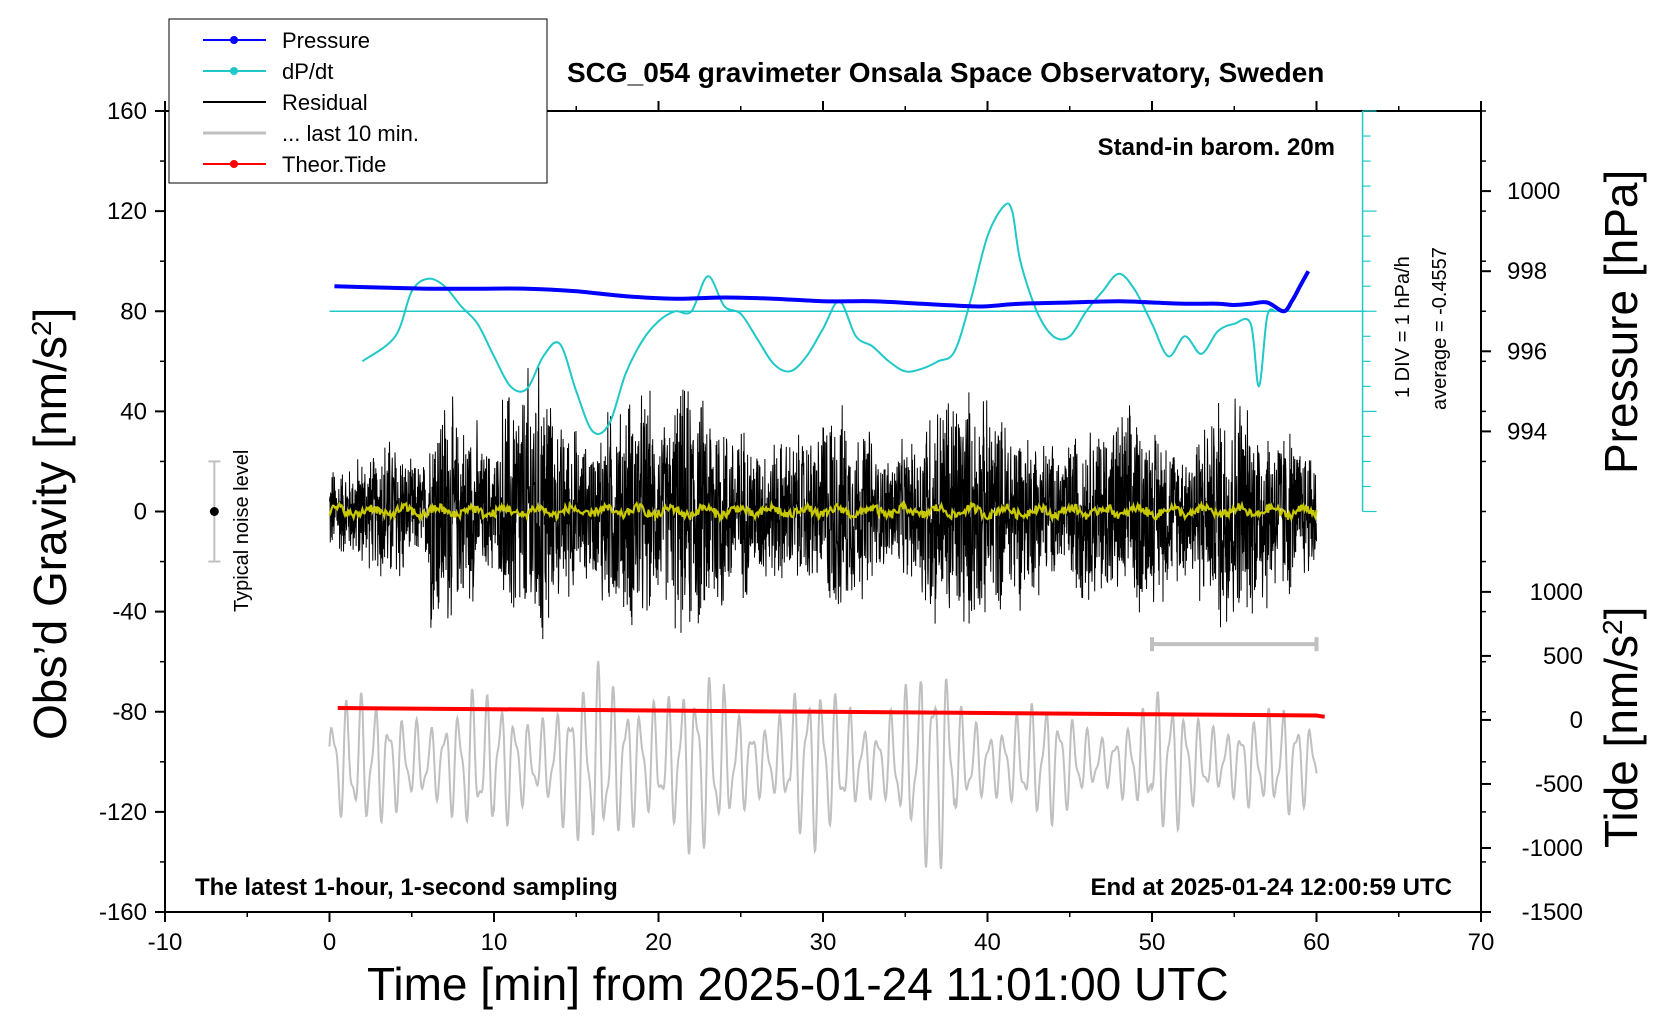 The width and height of the screenshot is (1660, 1020). What do you see at coordinates (823, 511) in the screenshot?
I see `series-smoothed-line` at bounding box center [823, 511].